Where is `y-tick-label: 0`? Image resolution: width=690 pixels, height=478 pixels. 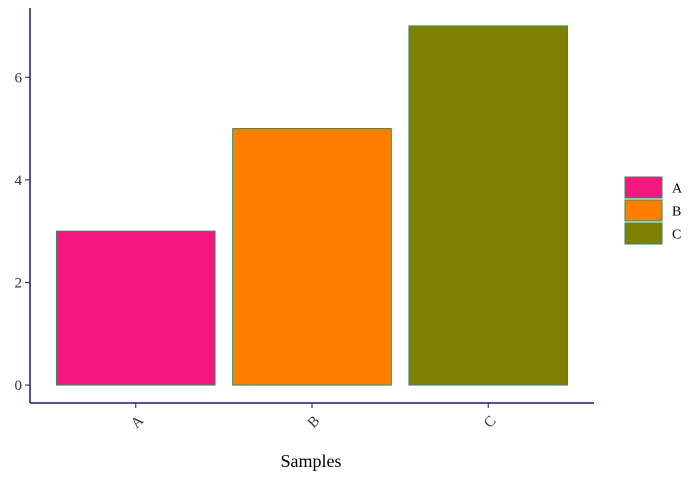
y-tick-label: 0 is located at coordinates (19, 386).